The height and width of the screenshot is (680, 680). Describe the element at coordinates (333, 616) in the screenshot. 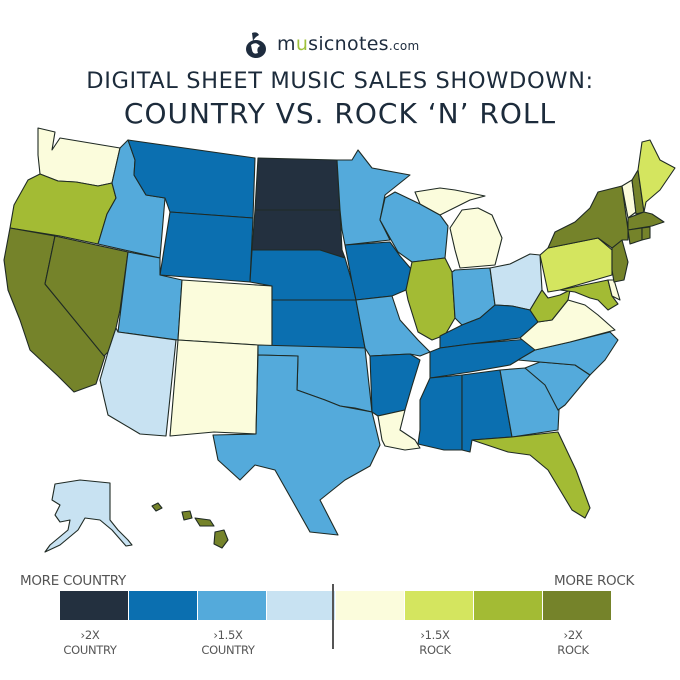

I see `legend-divider` at that location.